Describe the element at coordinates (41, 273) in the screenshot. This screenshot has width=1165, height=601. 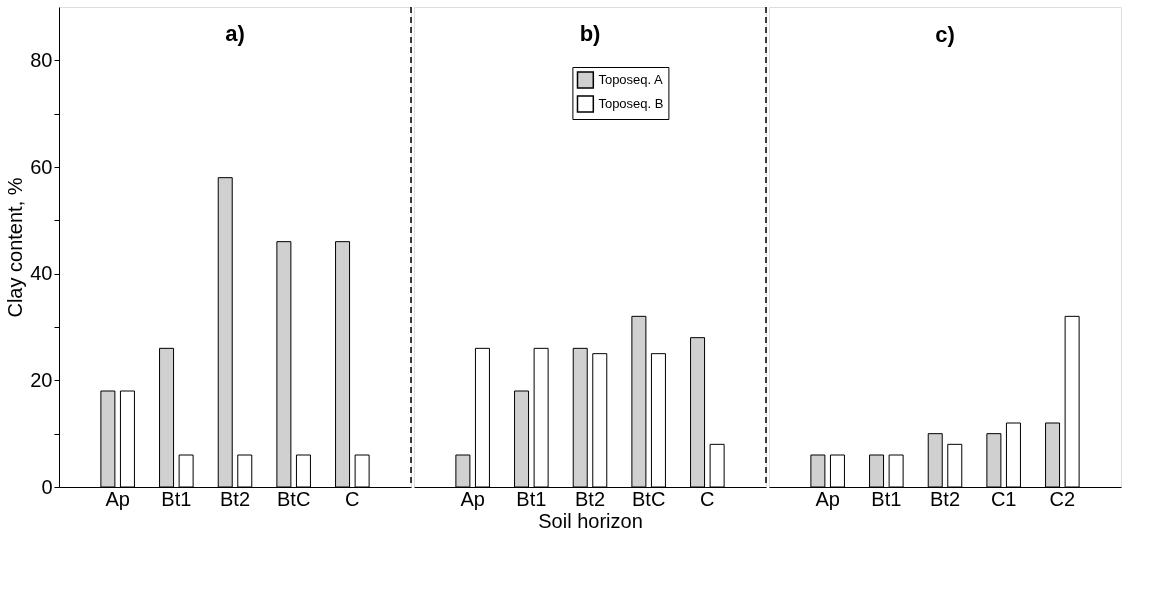
I see `y-tick-label: 40` at that location.